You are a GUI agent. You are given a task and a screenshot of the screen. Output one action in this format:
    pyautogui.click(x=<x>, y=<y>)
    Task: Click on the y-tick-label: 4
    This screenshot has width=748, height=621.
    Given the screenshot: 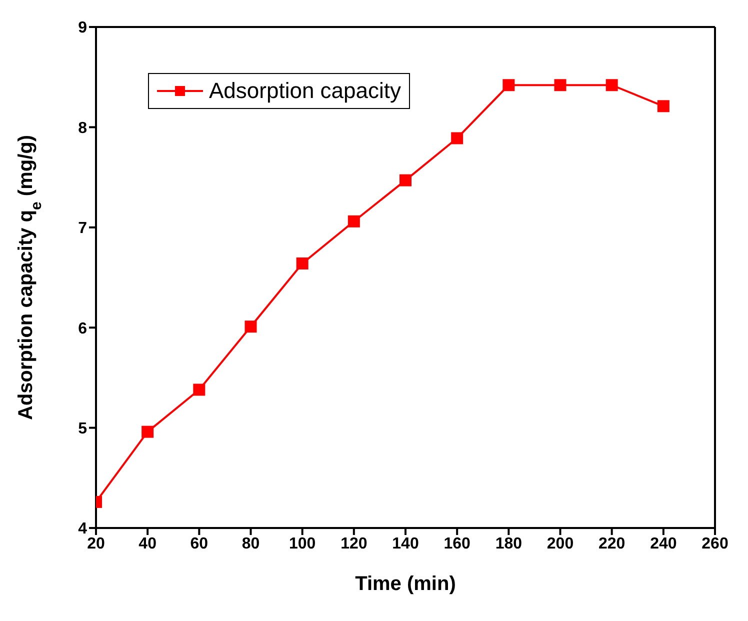 What is the action you would take?
    pyautogui.click(x=83, y=529)
    